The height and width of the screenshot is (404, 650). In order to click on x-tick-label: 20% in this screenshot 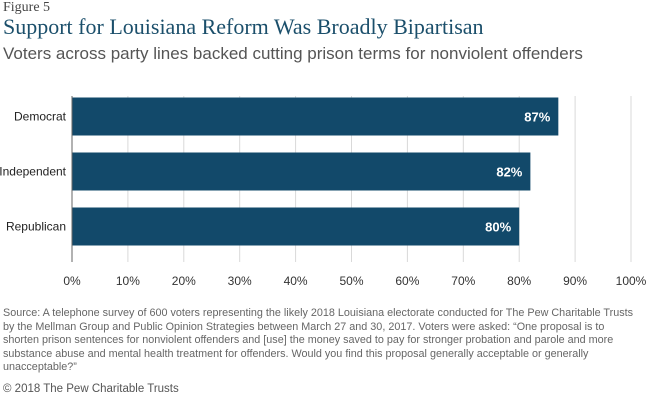, I will do `click(184, 281)`.